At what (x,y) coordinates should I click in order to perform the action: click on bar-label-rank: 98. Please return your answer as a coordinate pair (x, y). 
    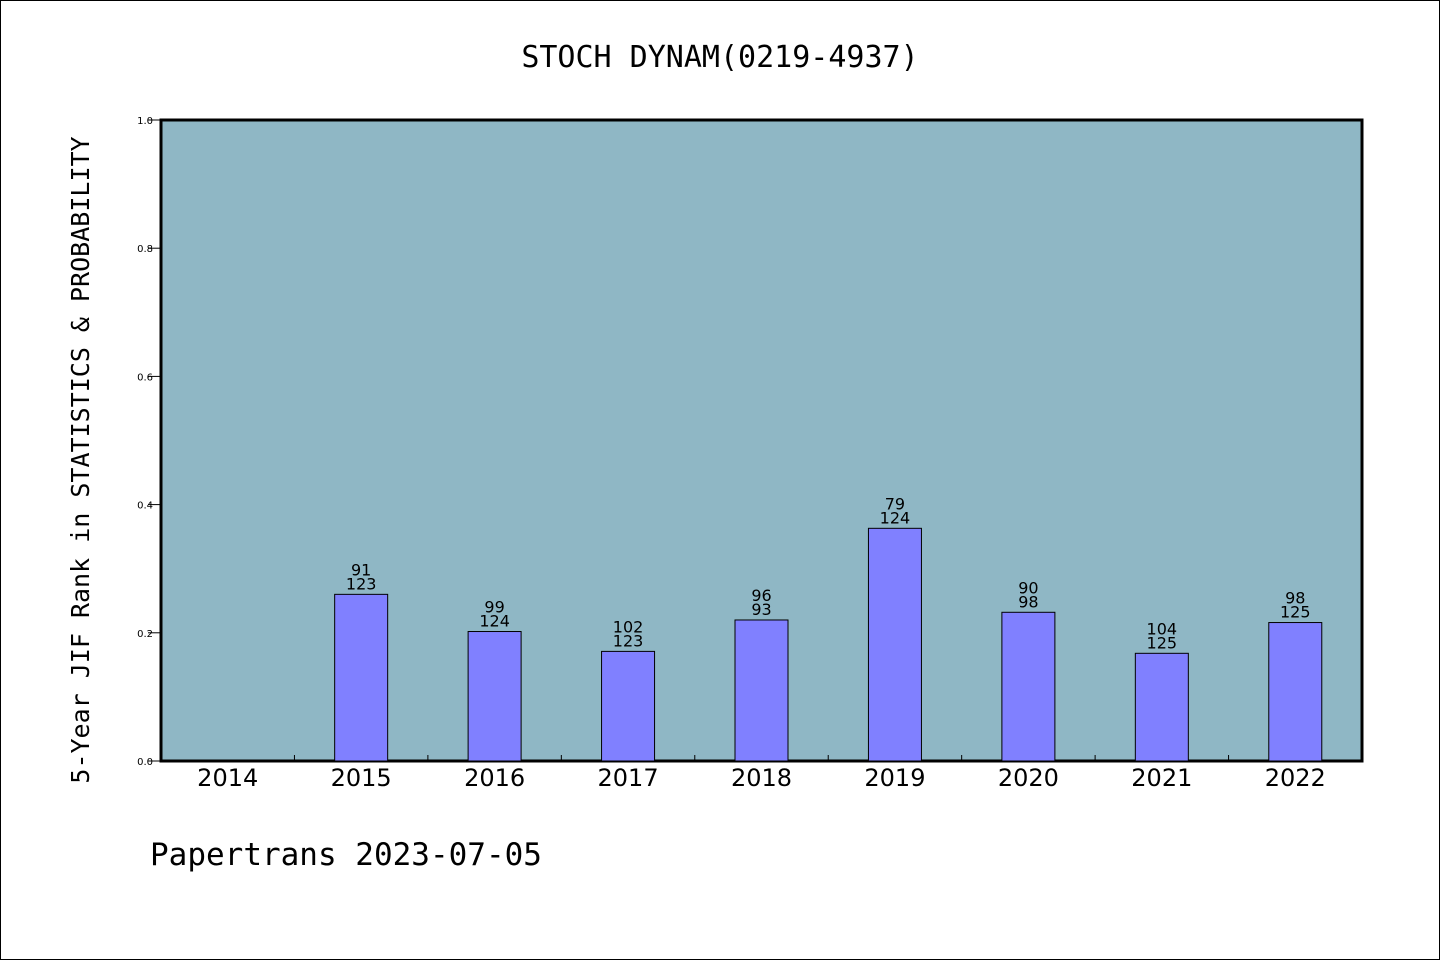
    Looking at the image, I should click on (1295, 598).